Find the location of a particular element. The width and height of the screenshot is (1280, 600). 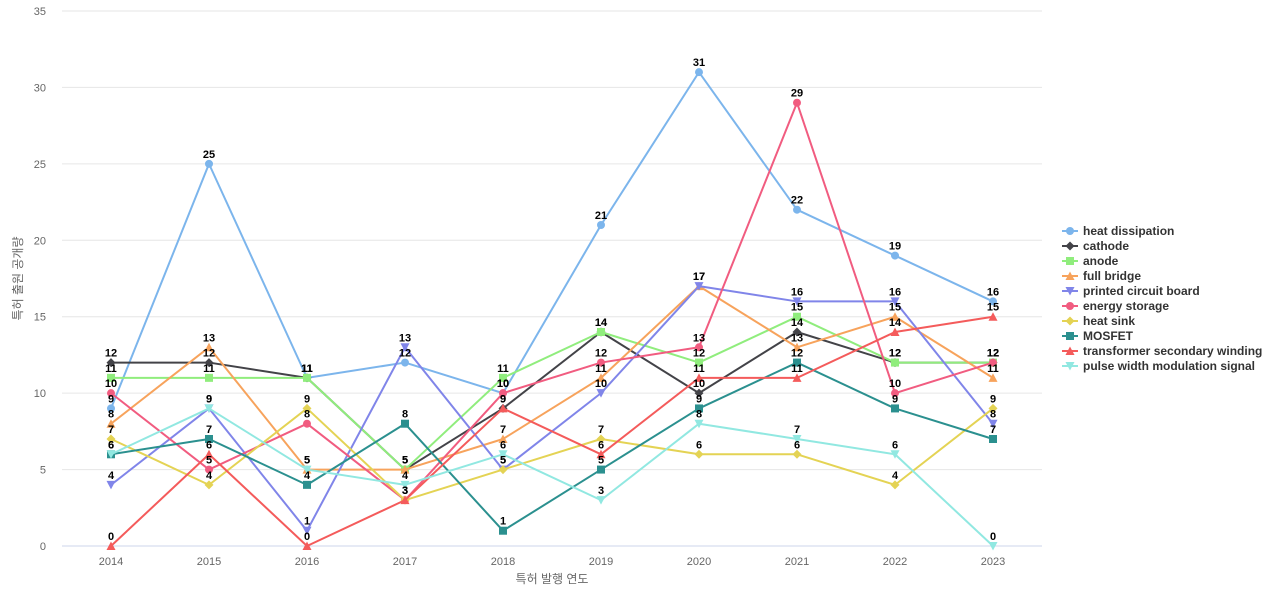

legend-item: anode is located at coordinates (1162, 260).